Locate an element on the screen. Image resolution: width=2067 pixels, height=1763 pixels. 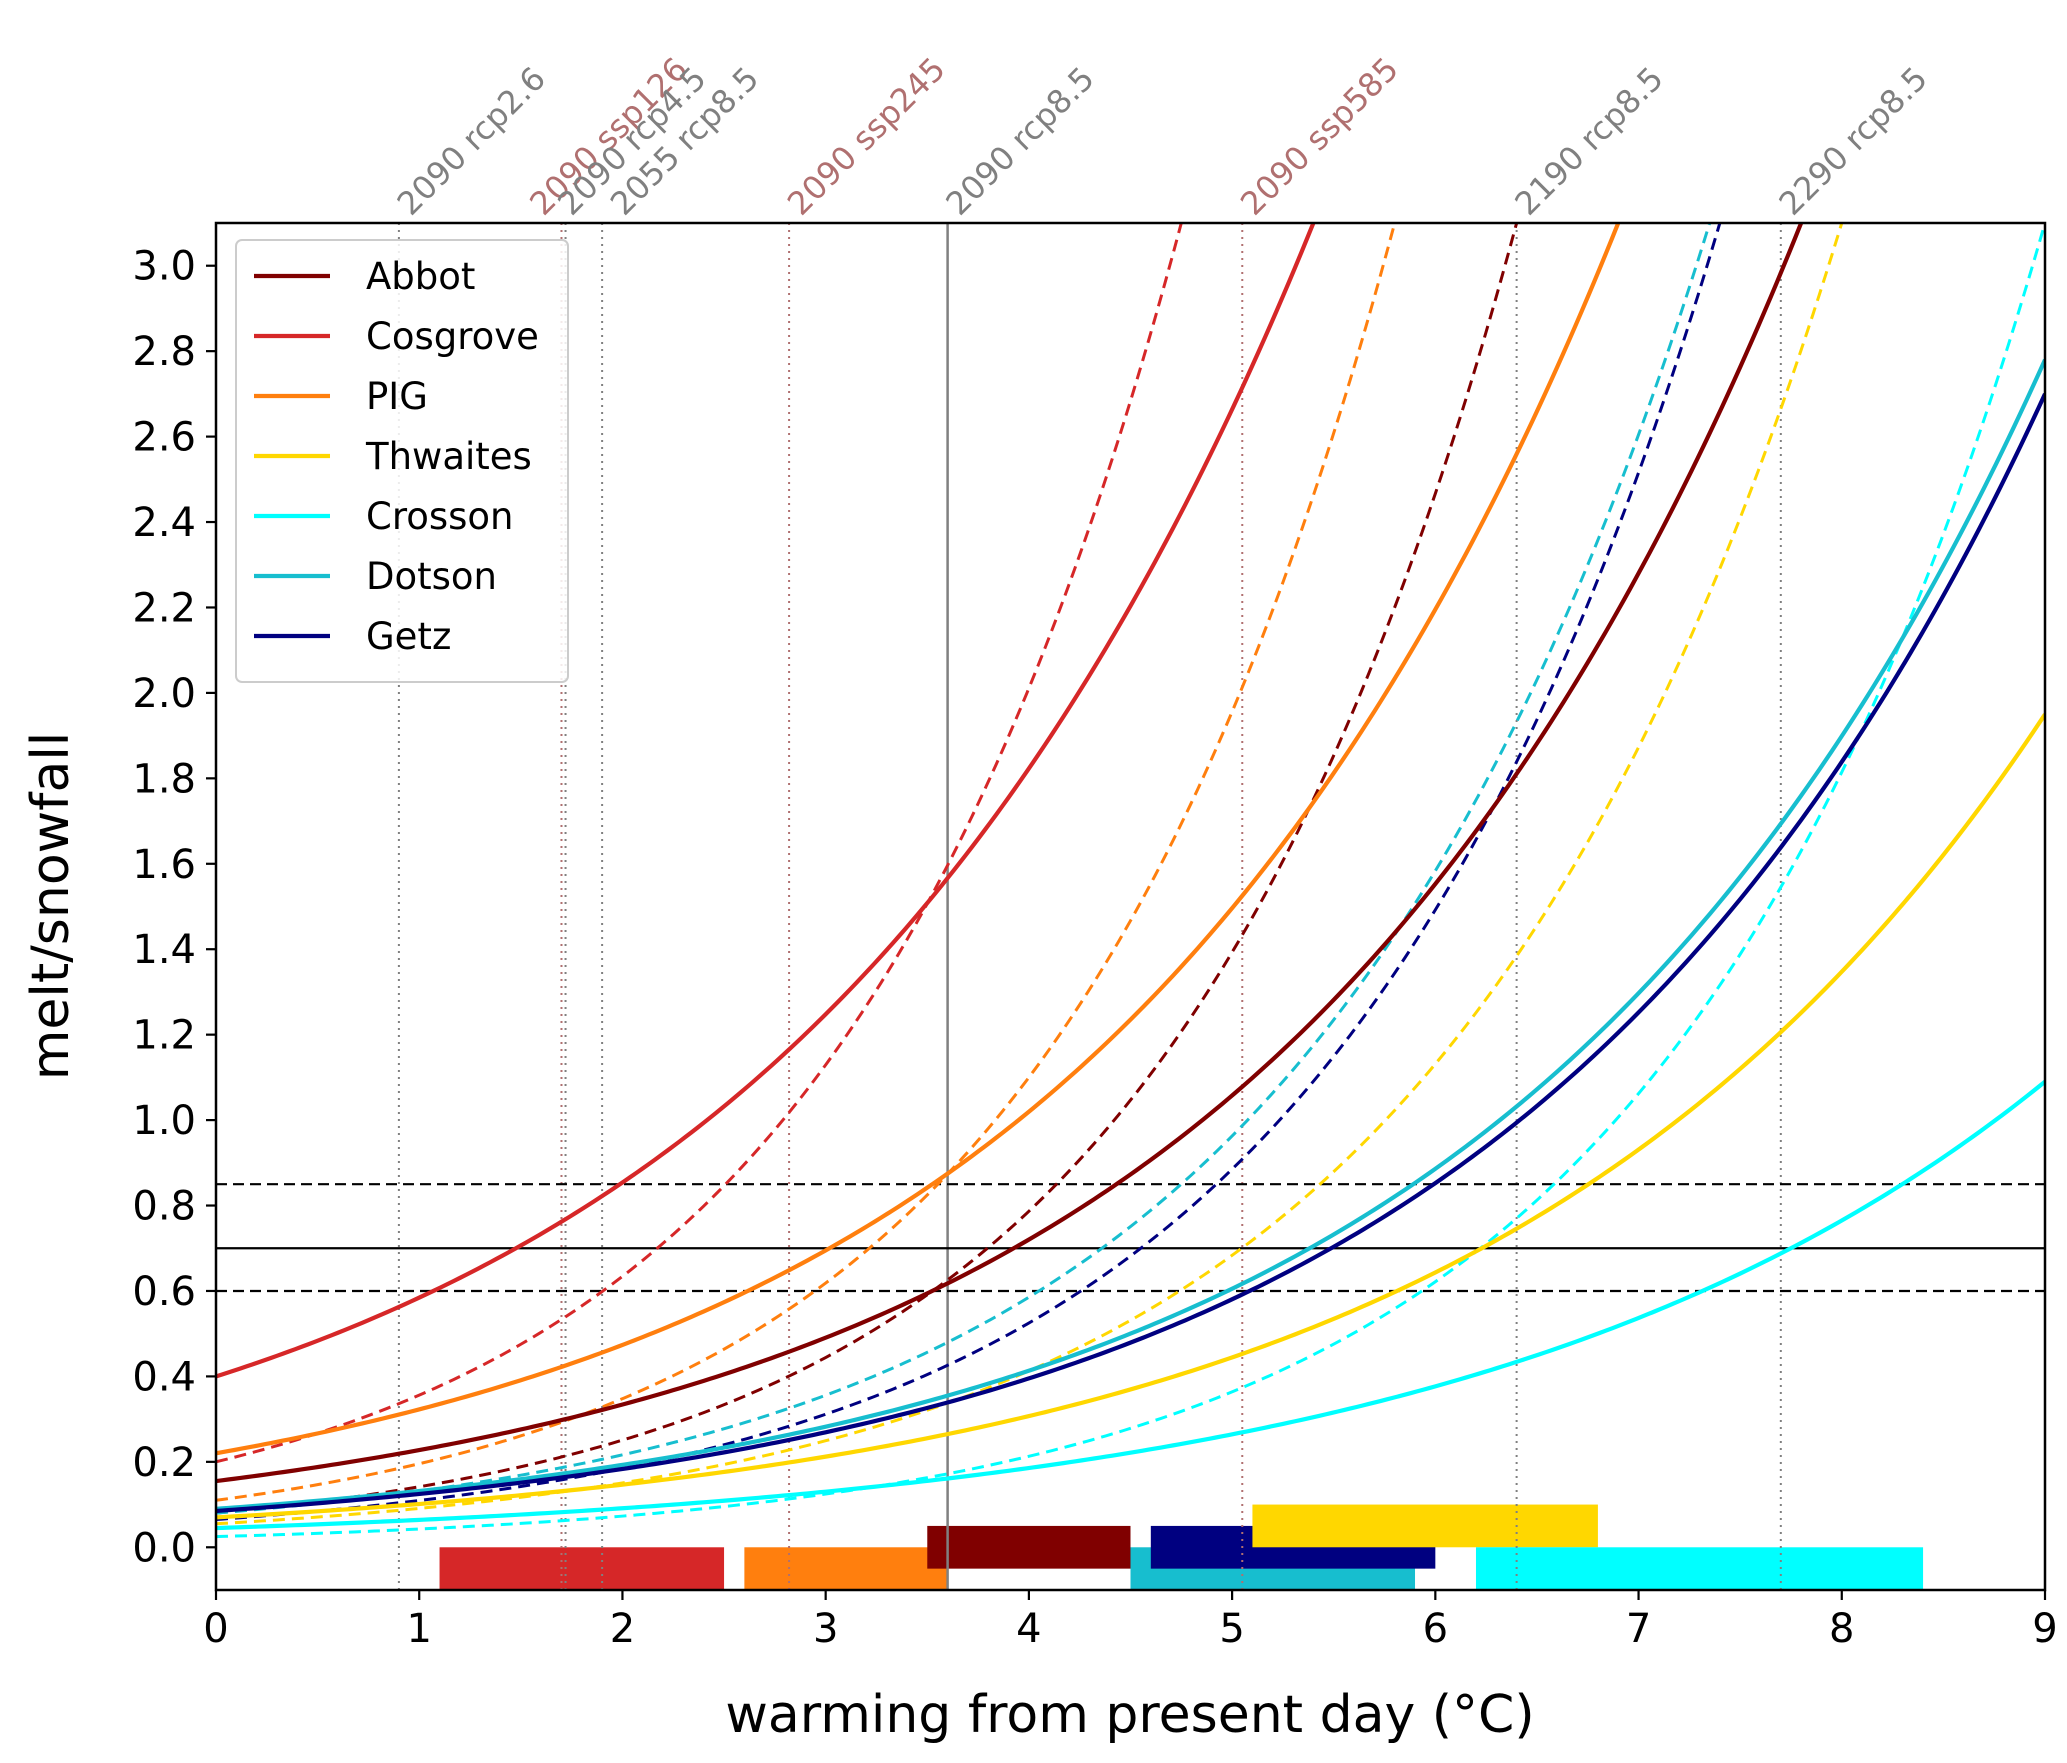
y-tick-label: 1.4 is located at coordinates (164, 950).